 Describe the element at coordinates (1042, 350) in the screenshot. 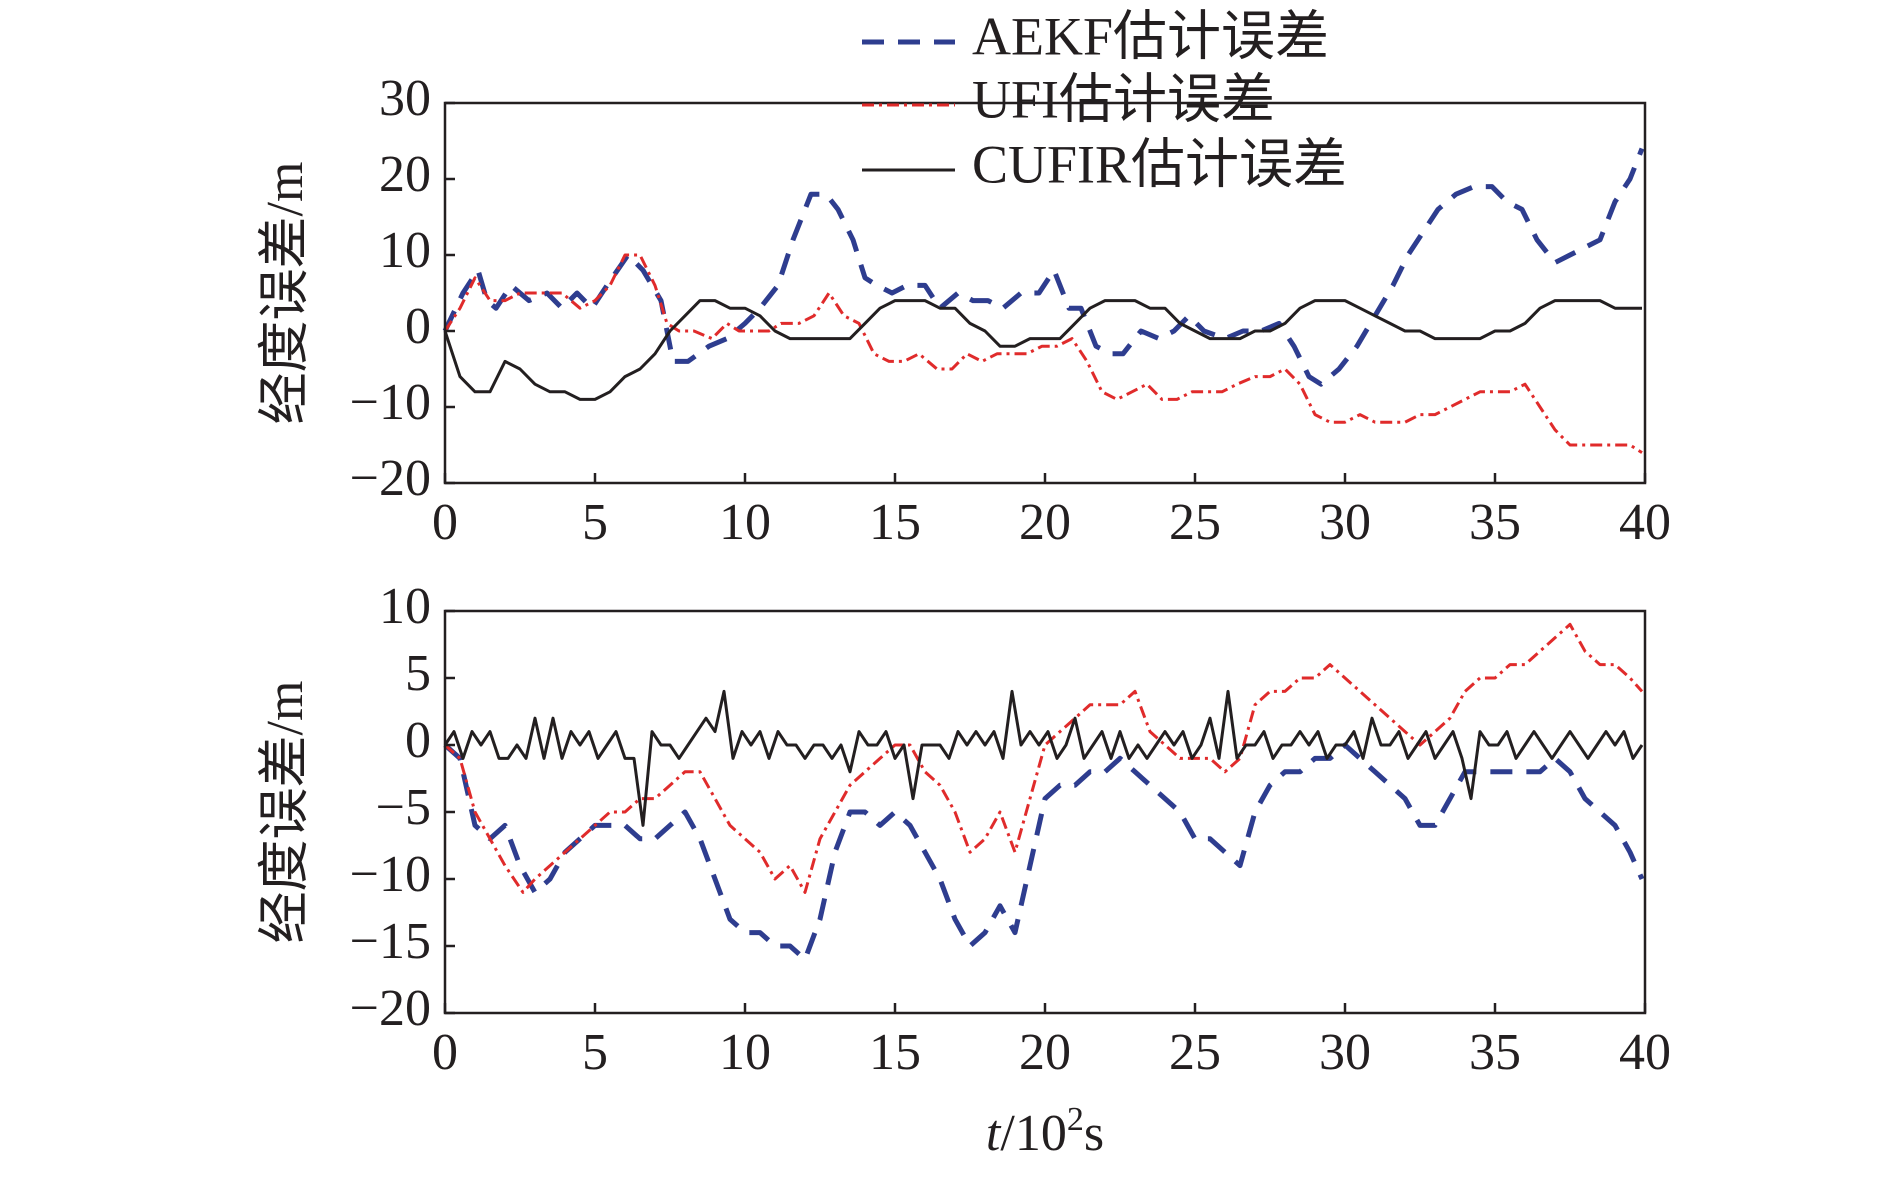

I see `top-series-line-cufir` at that location.